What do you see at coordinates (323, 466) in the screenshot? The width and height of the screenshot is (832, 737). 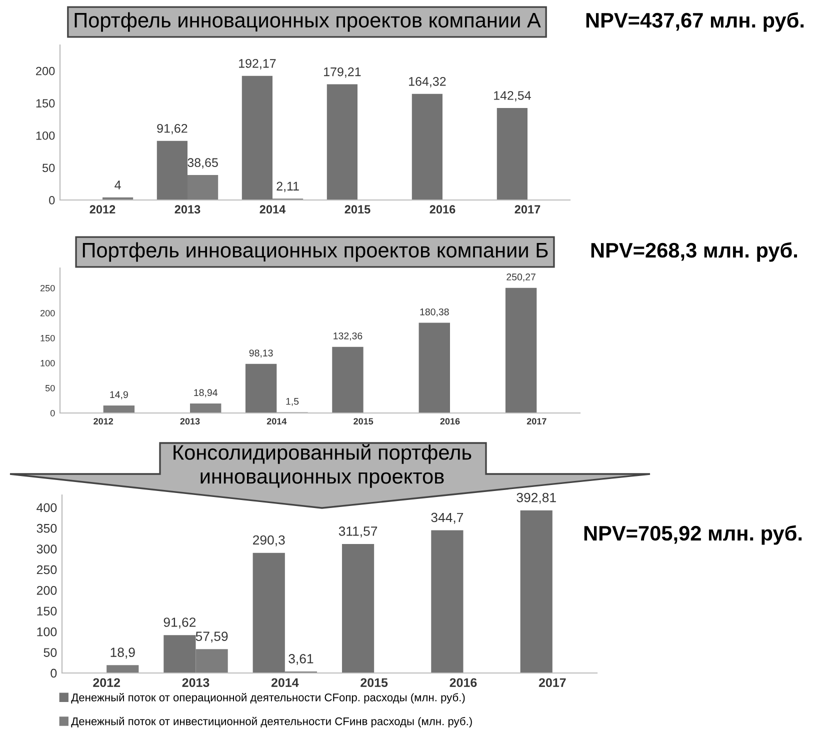 I see `chart-title: Консолидированный портфель инновационных проектов` at bounding box center [323, 466].